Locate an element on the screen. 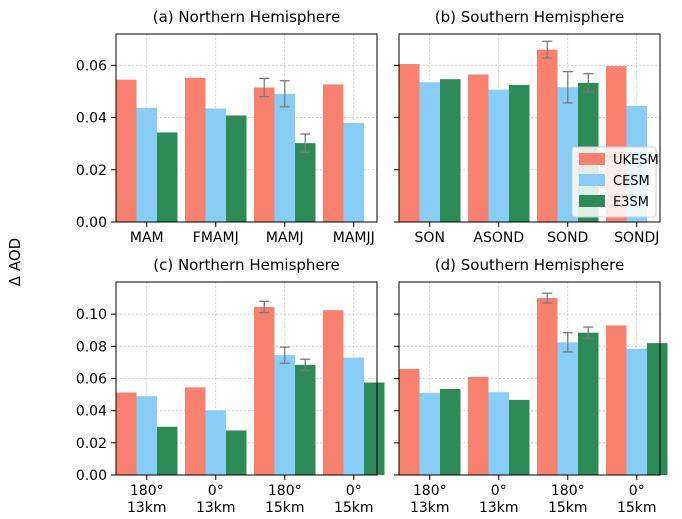  x-tick-label: MAMJJ is located at coordinates (354, 238).